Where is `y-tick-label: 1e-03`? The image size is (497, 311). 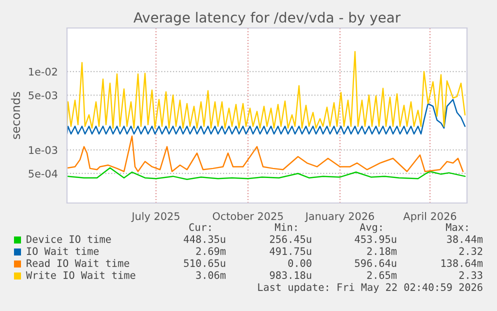 y-tick-label: 1e-03 is located at coordinates (43, 150).